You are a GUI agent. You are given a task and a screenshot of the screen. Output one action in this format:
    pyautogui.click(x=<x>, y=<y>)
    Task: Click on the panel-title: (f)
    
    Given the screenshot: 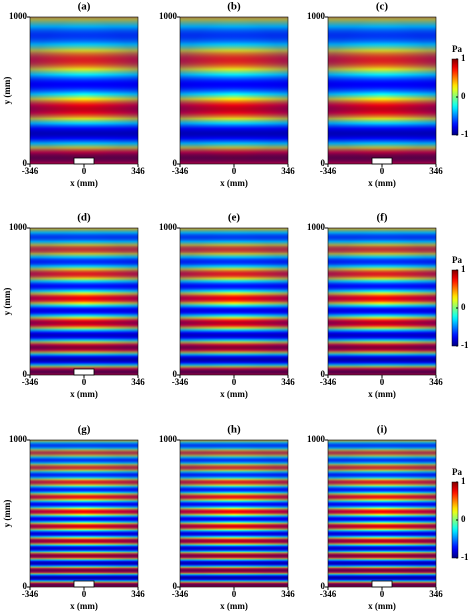 What is the action you would take?
    pyautogui.click(x=382, y=218)
    